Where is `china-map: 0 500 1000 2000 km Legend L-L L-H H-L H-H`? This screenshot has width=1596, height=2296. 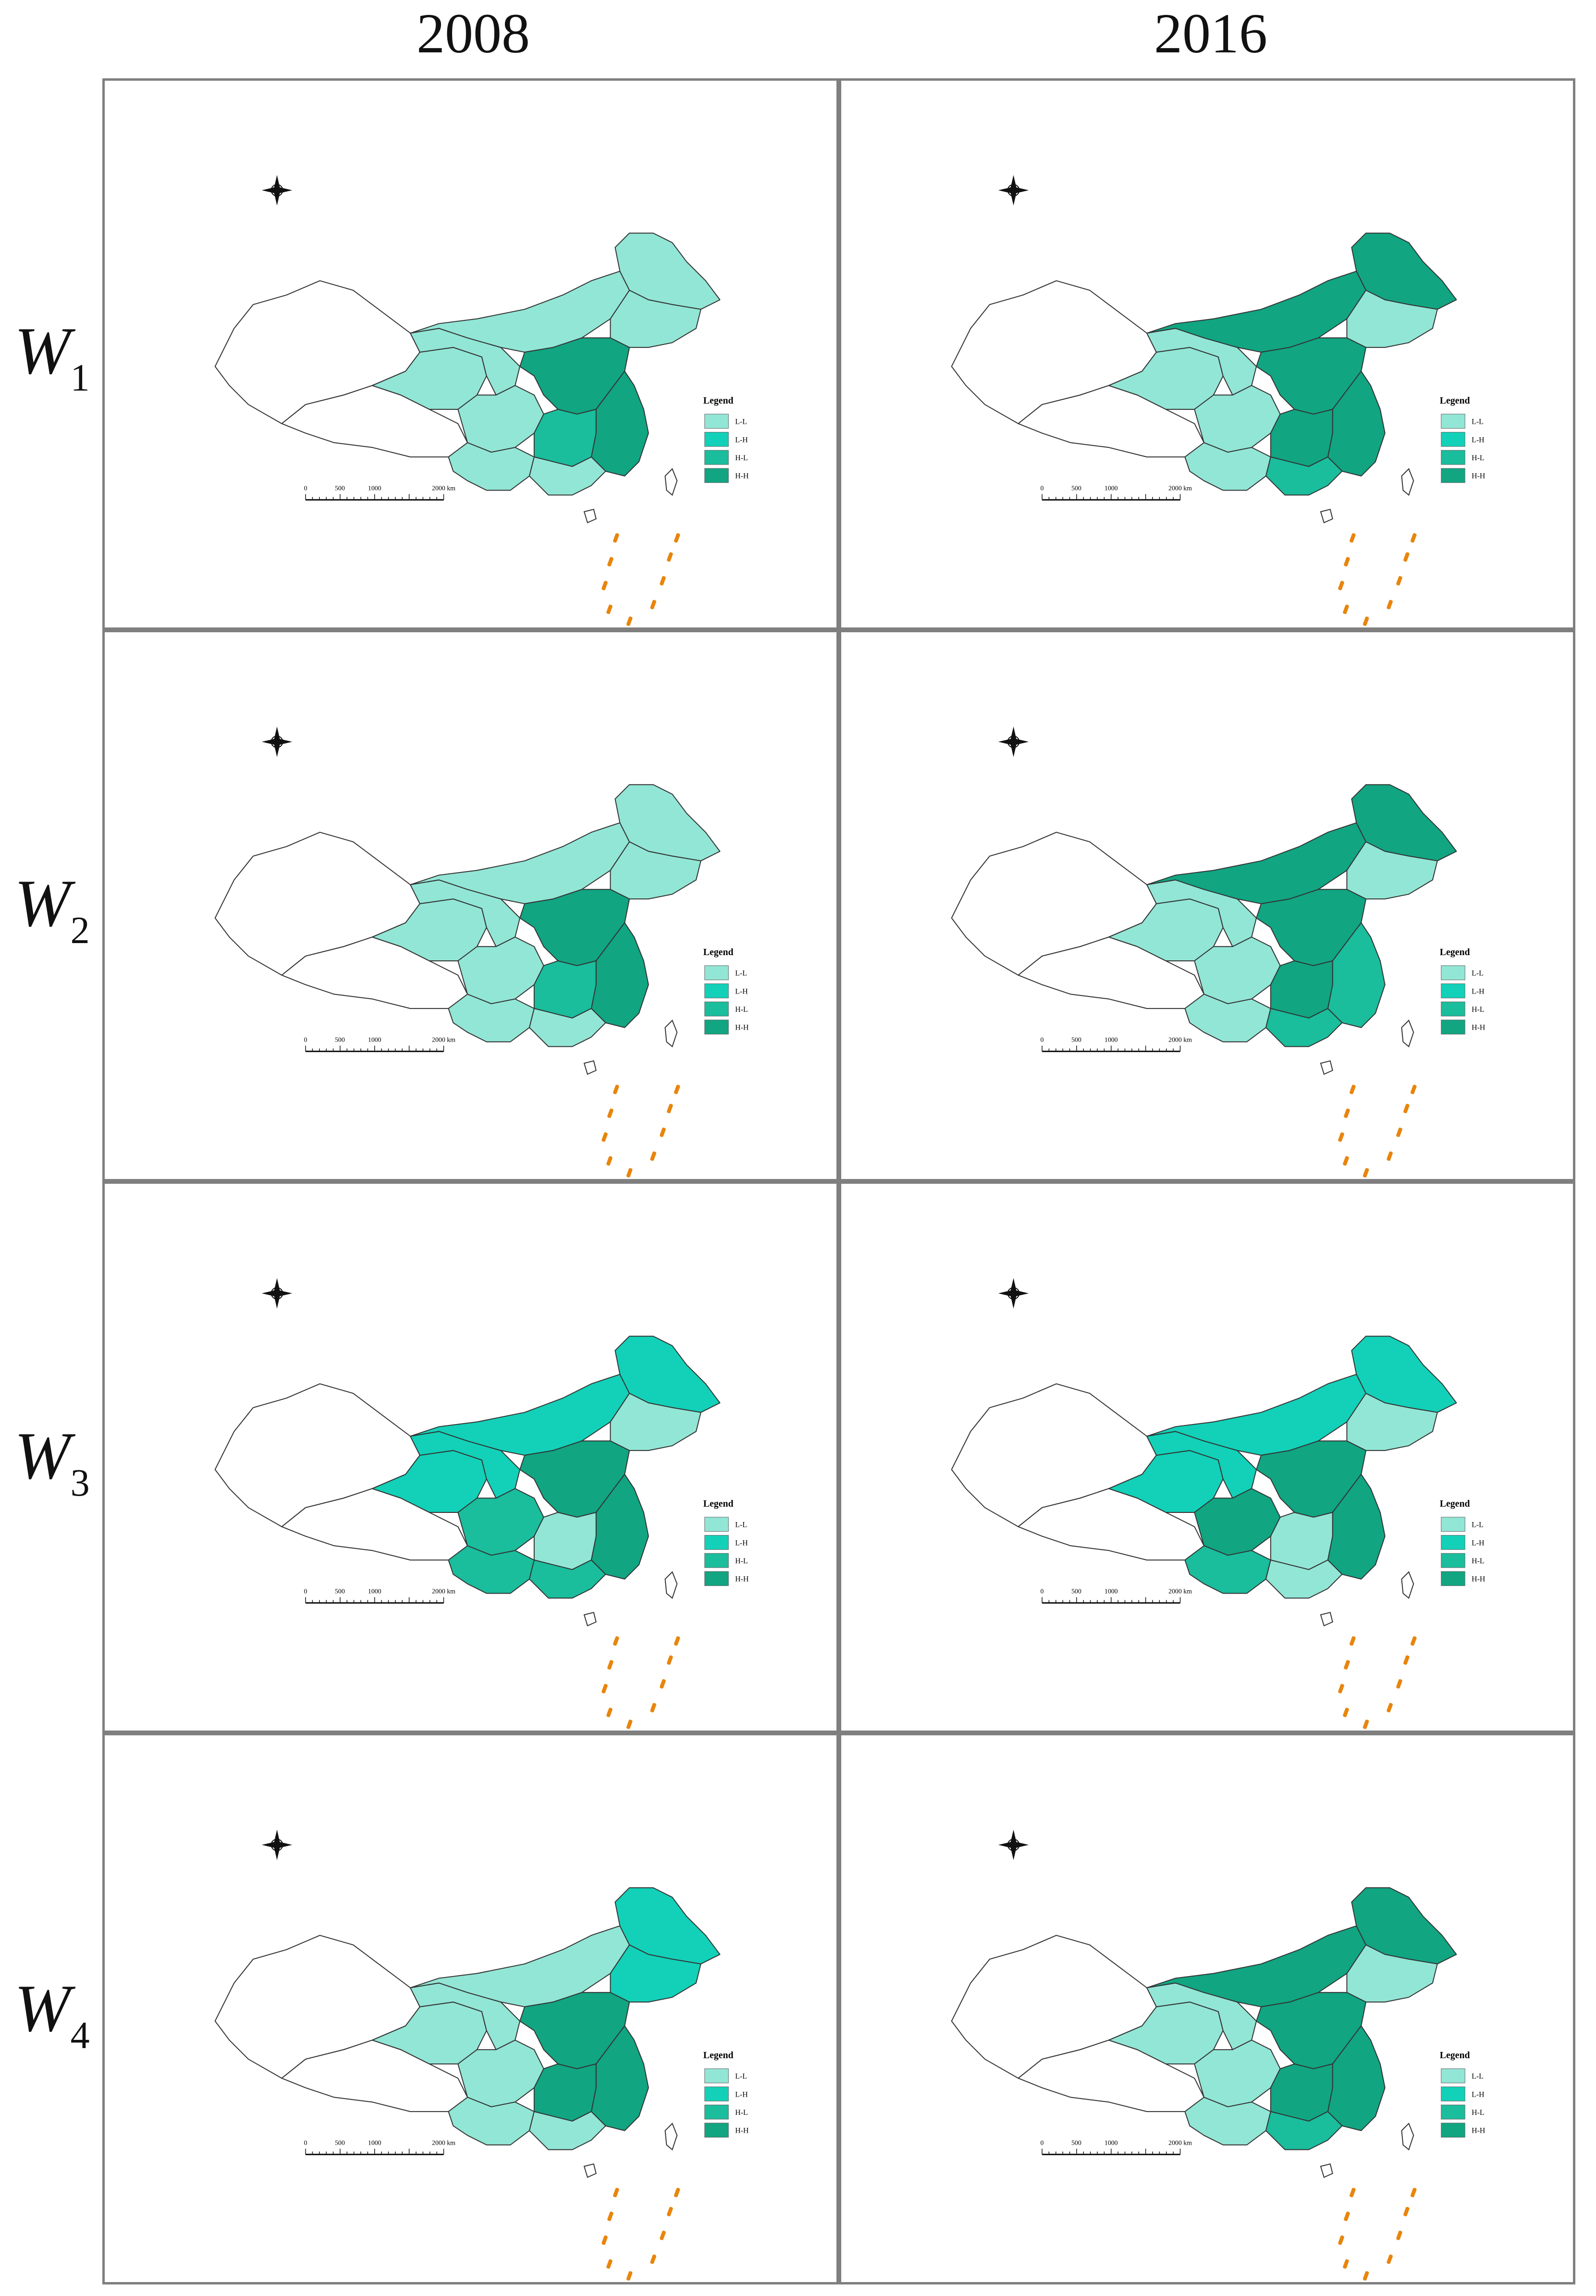 china-map: 0 500 1000 2000 km Legend L-L L-H H-L H-H is located at coordinates (1218, 400).